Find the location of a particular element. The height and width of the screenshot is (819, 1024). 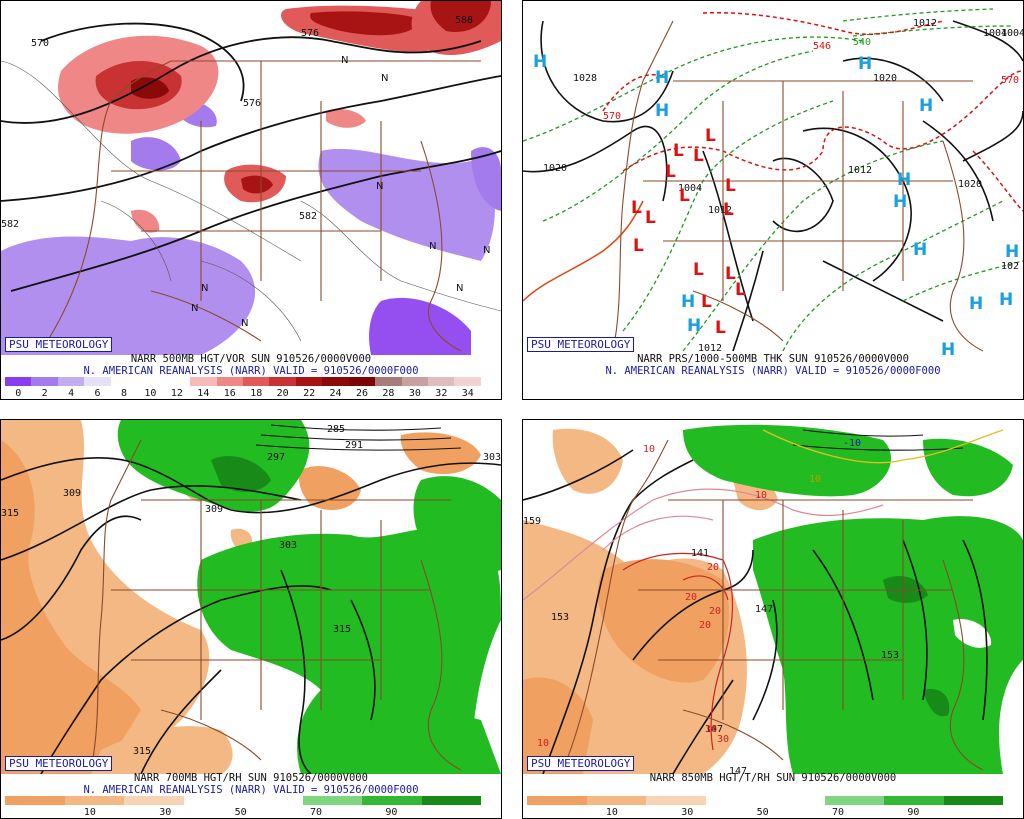

isobar-label: 1004 is located at coordinates (1012, 33).